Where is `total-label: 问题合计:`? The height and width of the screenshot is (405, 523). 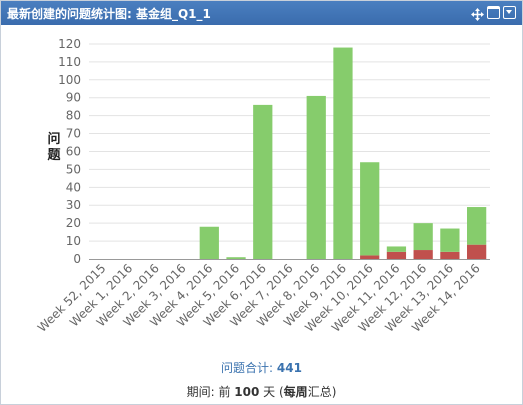
total-label: 问题合计: is located at coordinates (249, 368).